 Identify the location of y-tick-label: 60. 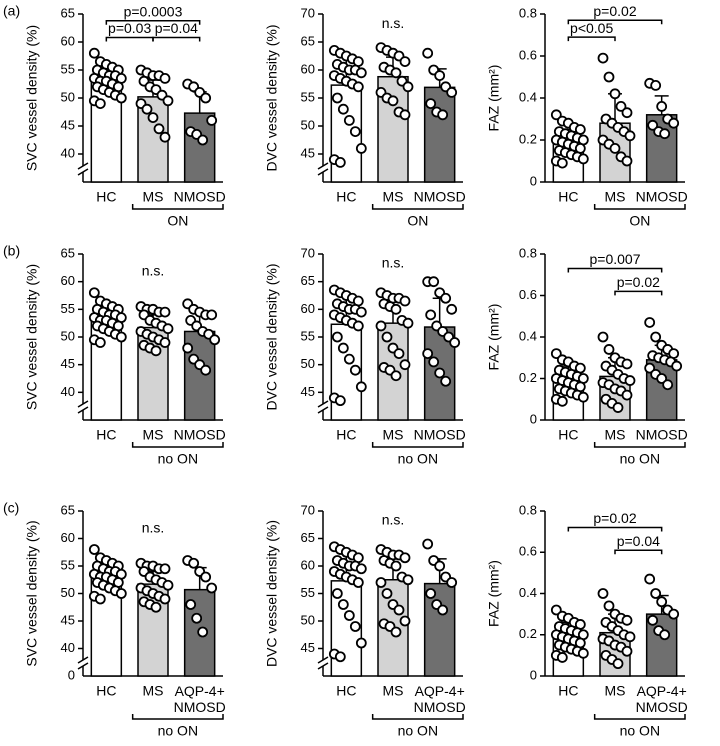
(308, 564).